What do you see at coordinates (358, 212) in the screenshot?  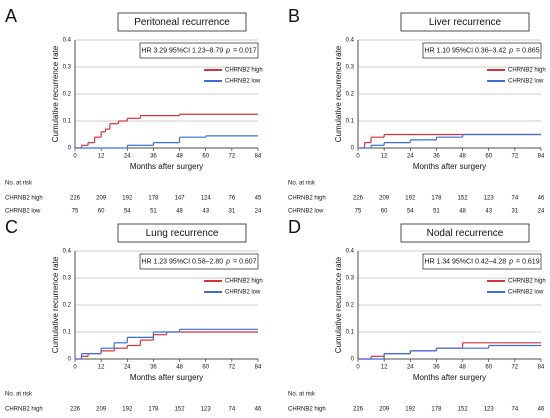 I see `risk-value: 75` at bounding box center [358, 212].